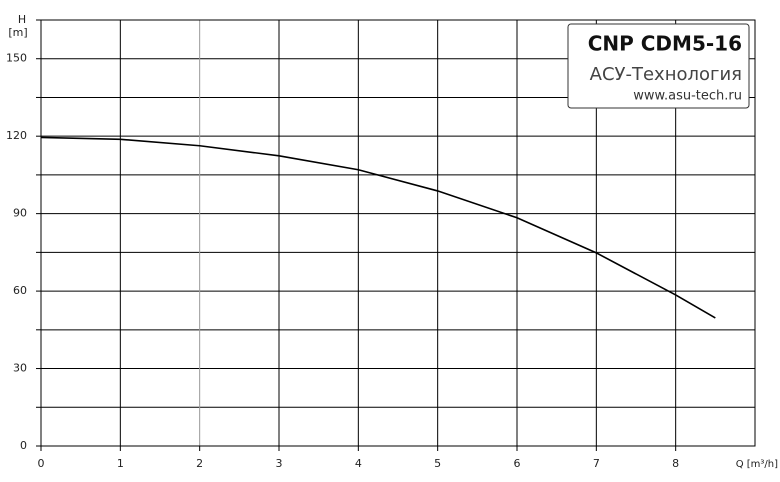 The height and width of the screenshot is (482, 780). I want to click on y-tick-label: 30, so click(20, 368).